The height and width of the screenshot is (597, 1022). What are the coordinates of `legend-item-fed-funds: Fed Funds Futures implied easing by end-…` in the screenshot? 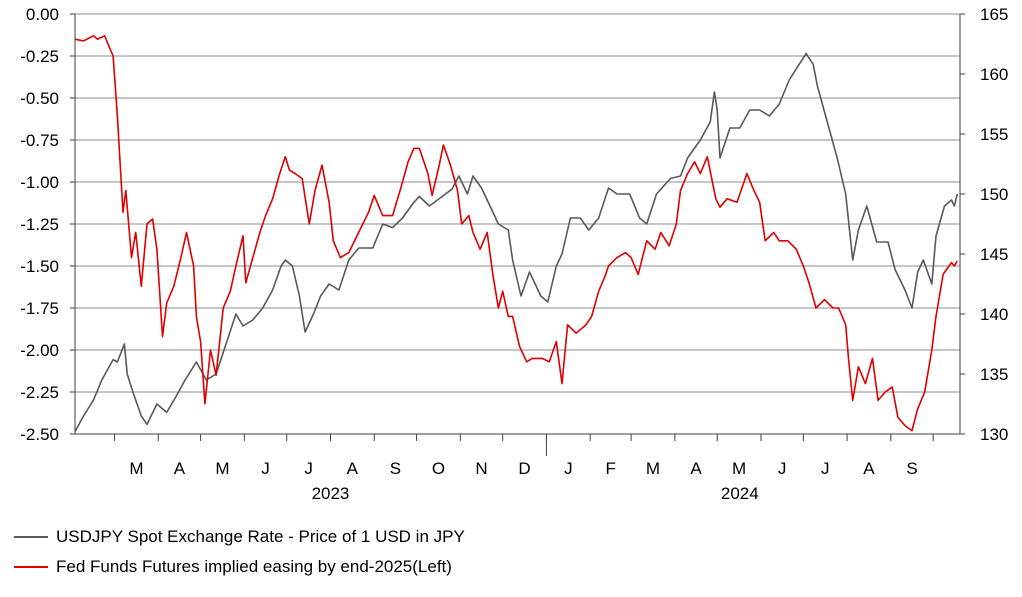 It's located at (239, 567).